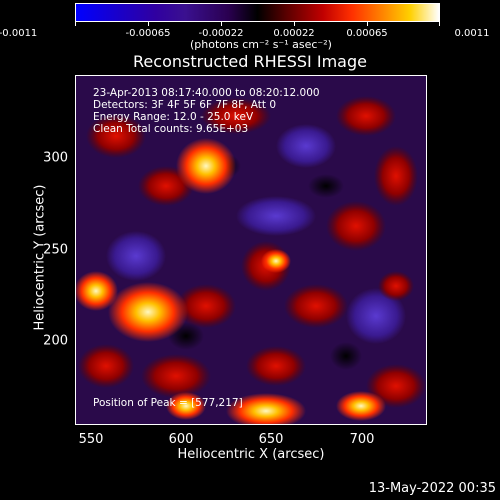 This screenshot has height=500, width=500. What do you see at coordinates (206, 166) in the screenshot?
I see `secondary-source` at bounding box center [206, 166].